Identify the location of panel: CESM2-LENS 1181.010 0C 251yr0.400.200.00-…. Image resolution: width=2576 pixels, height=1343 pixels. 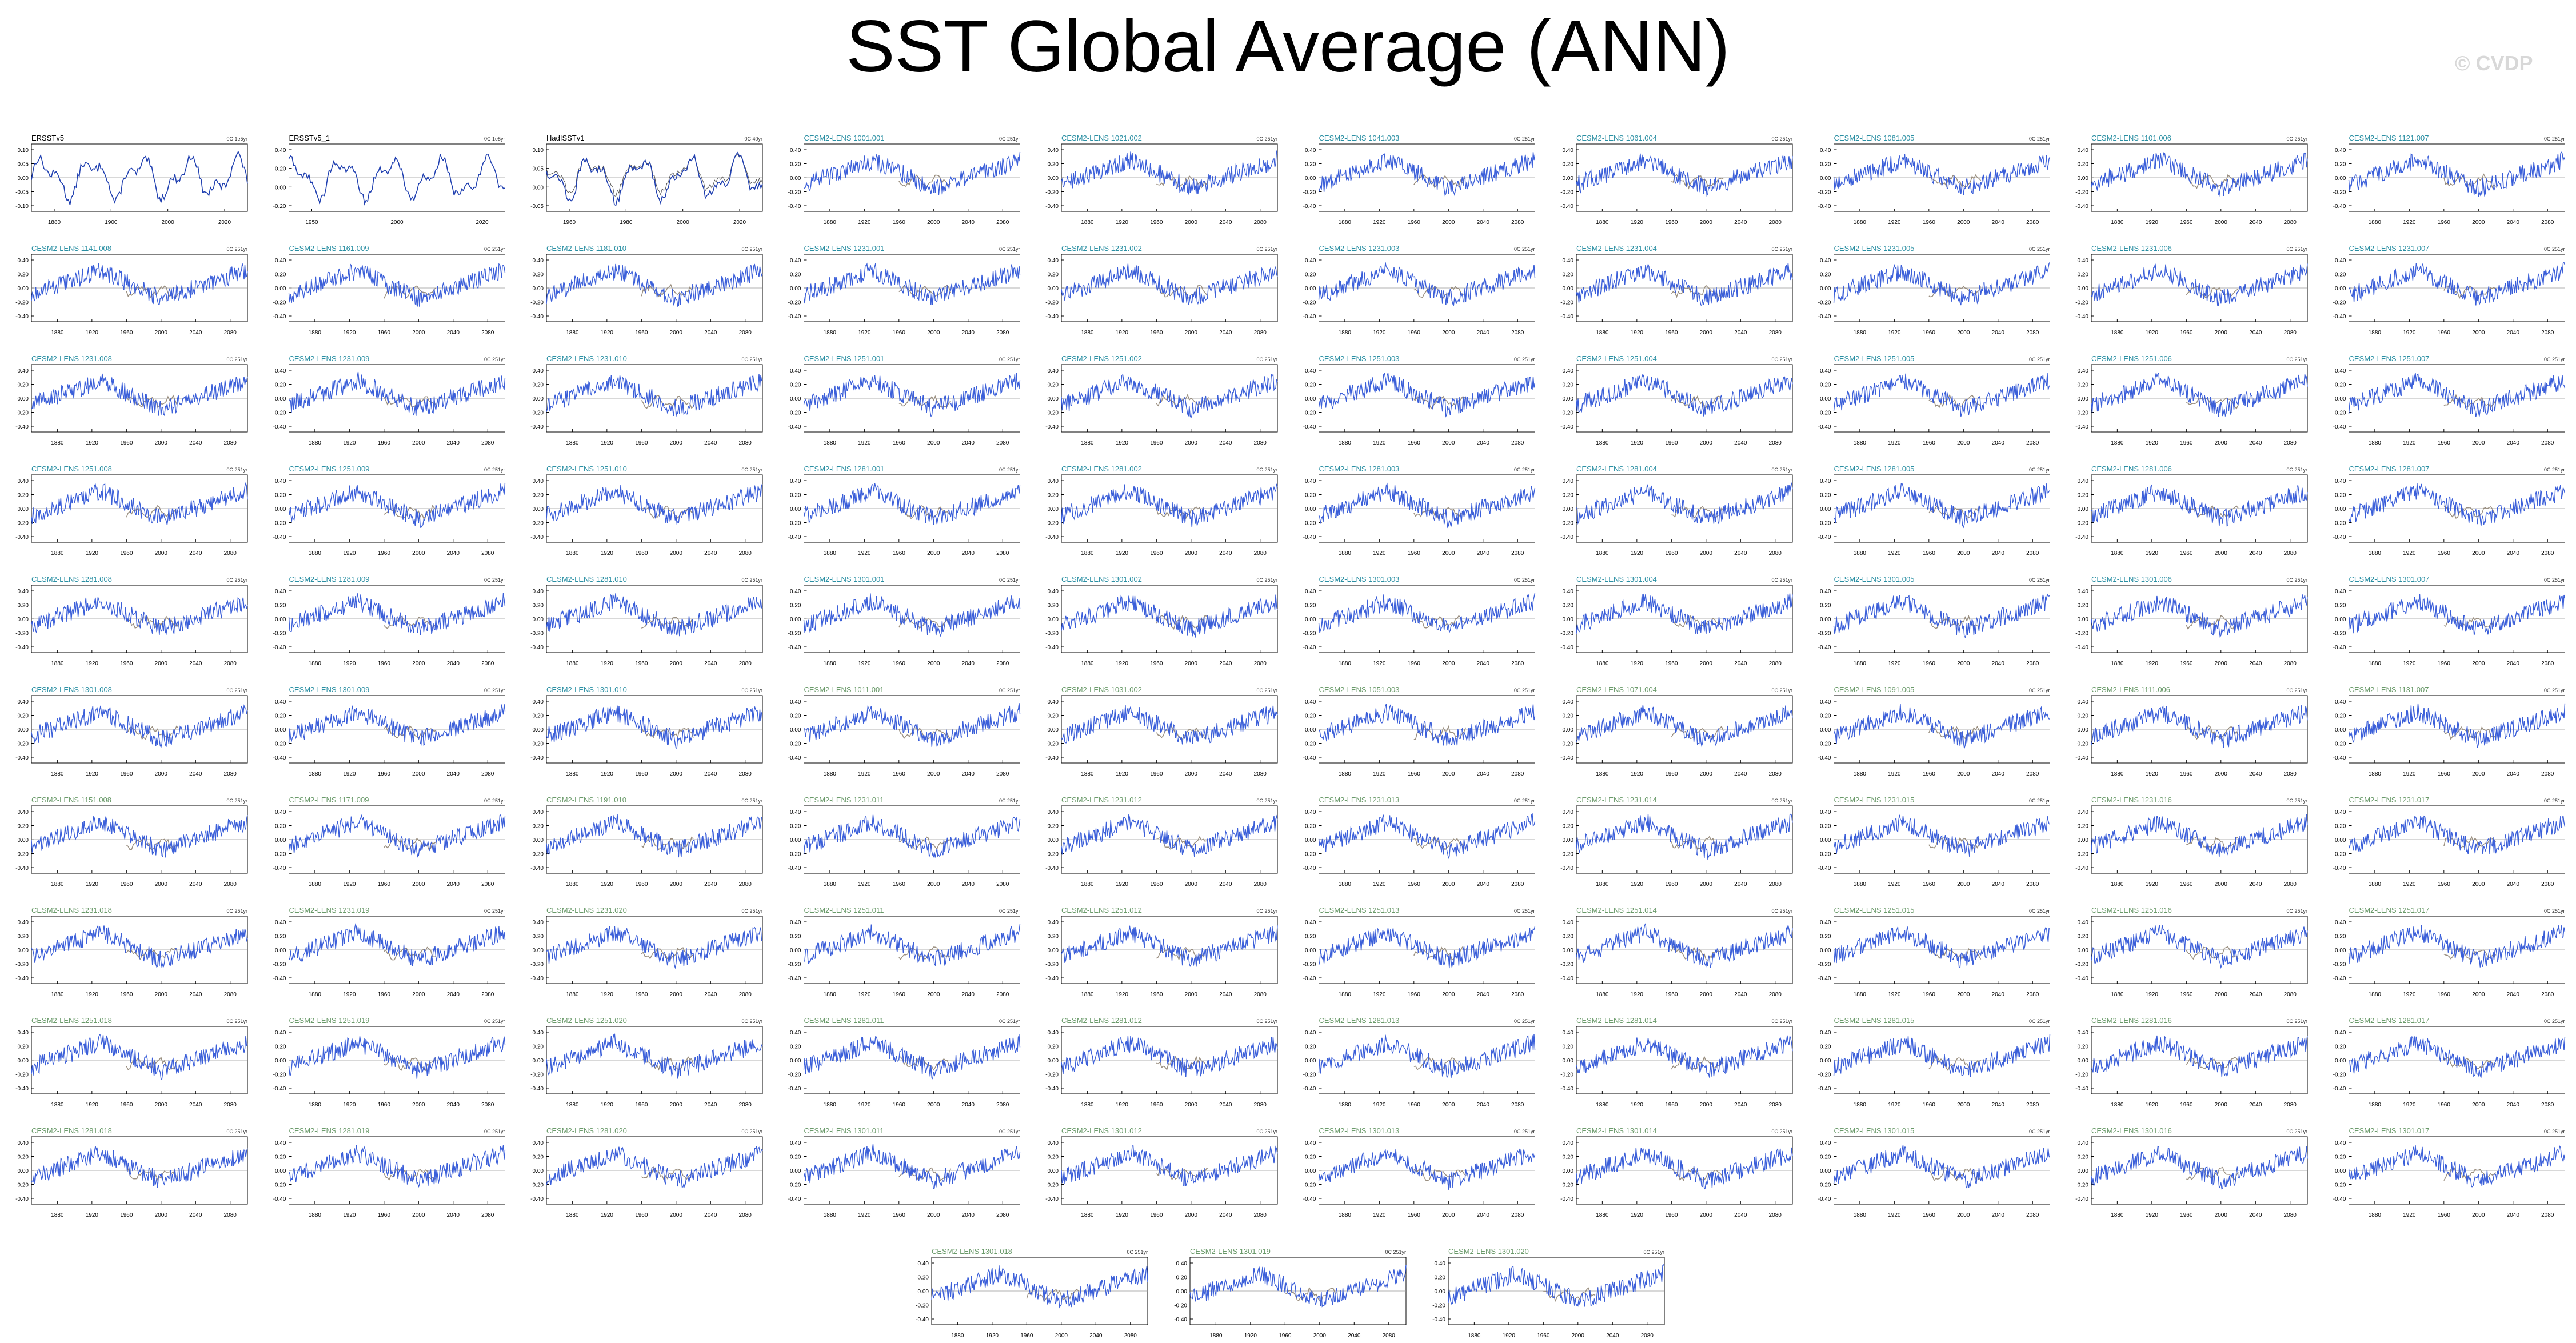
(646, 290).